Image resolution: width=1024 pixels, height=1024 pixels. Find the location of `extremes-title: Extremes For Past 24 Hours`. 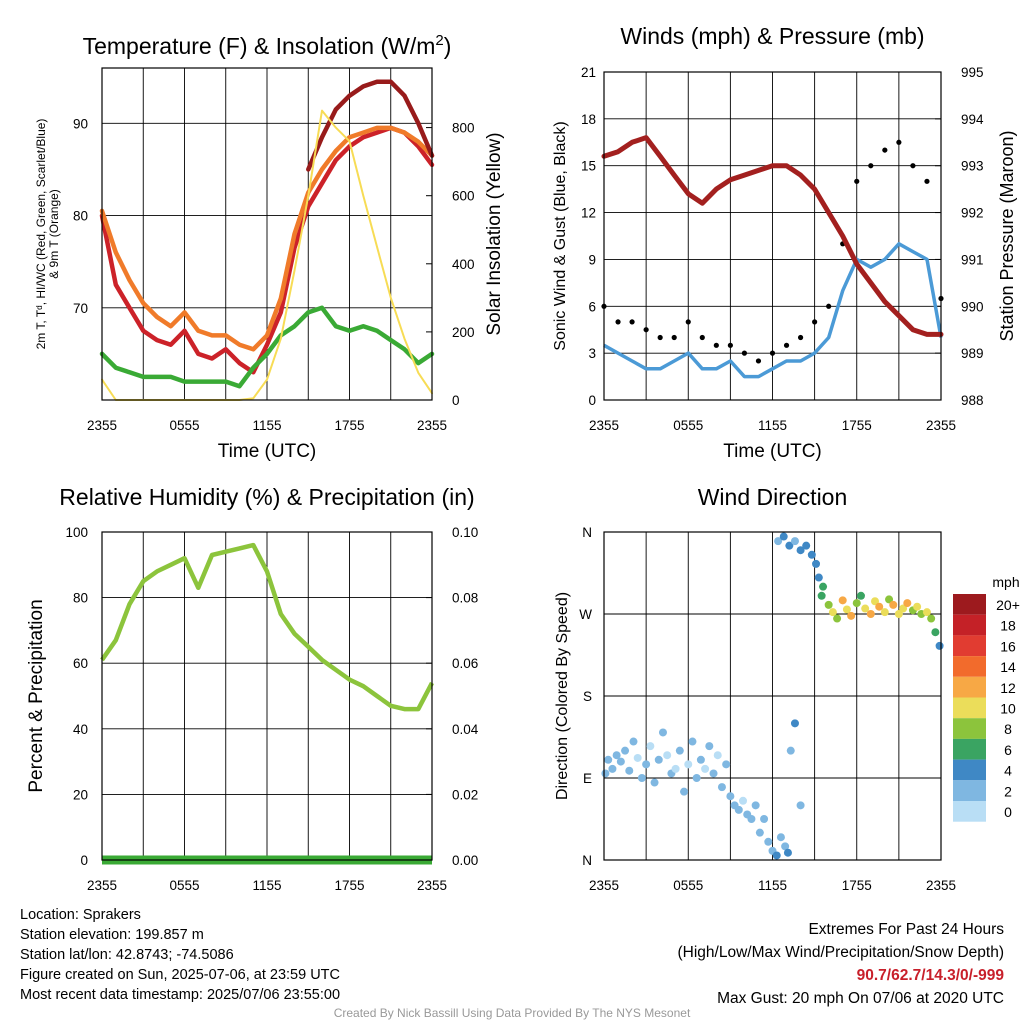

extremes-title: Extremes For Past 24 Hours is located at coordinates (906, 929).